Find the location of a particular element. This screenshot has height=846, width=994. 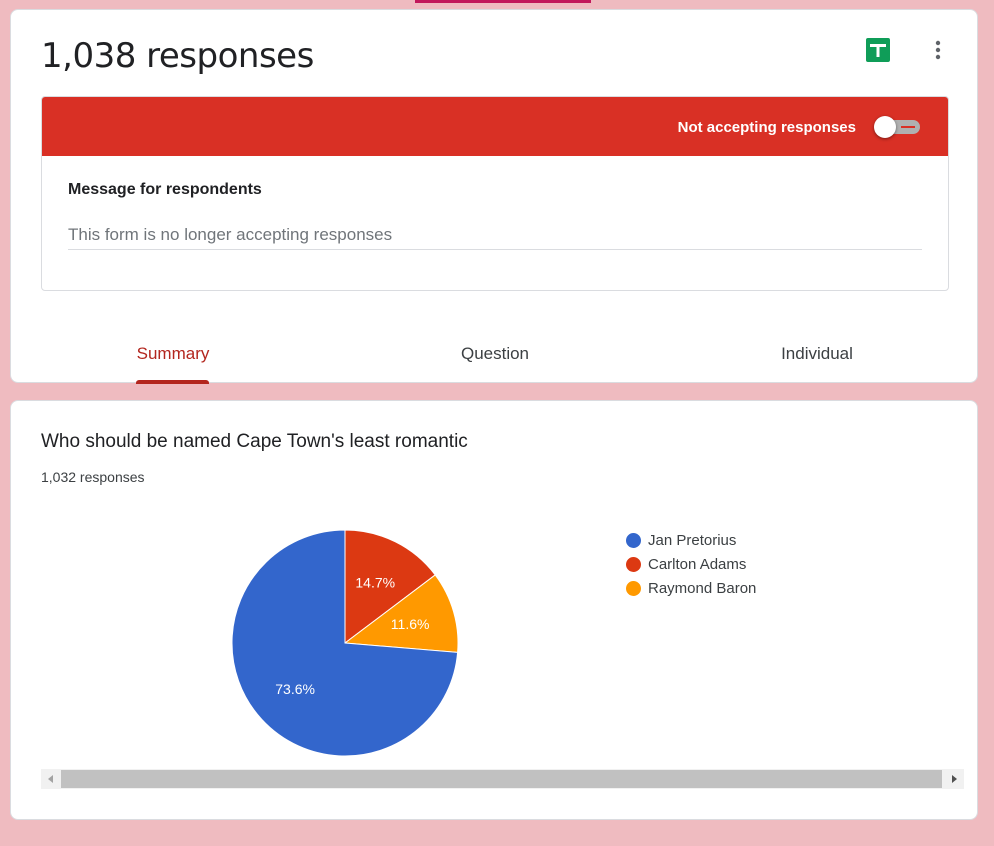

horizontal-scrollbar is located at coordinates (502, 779).